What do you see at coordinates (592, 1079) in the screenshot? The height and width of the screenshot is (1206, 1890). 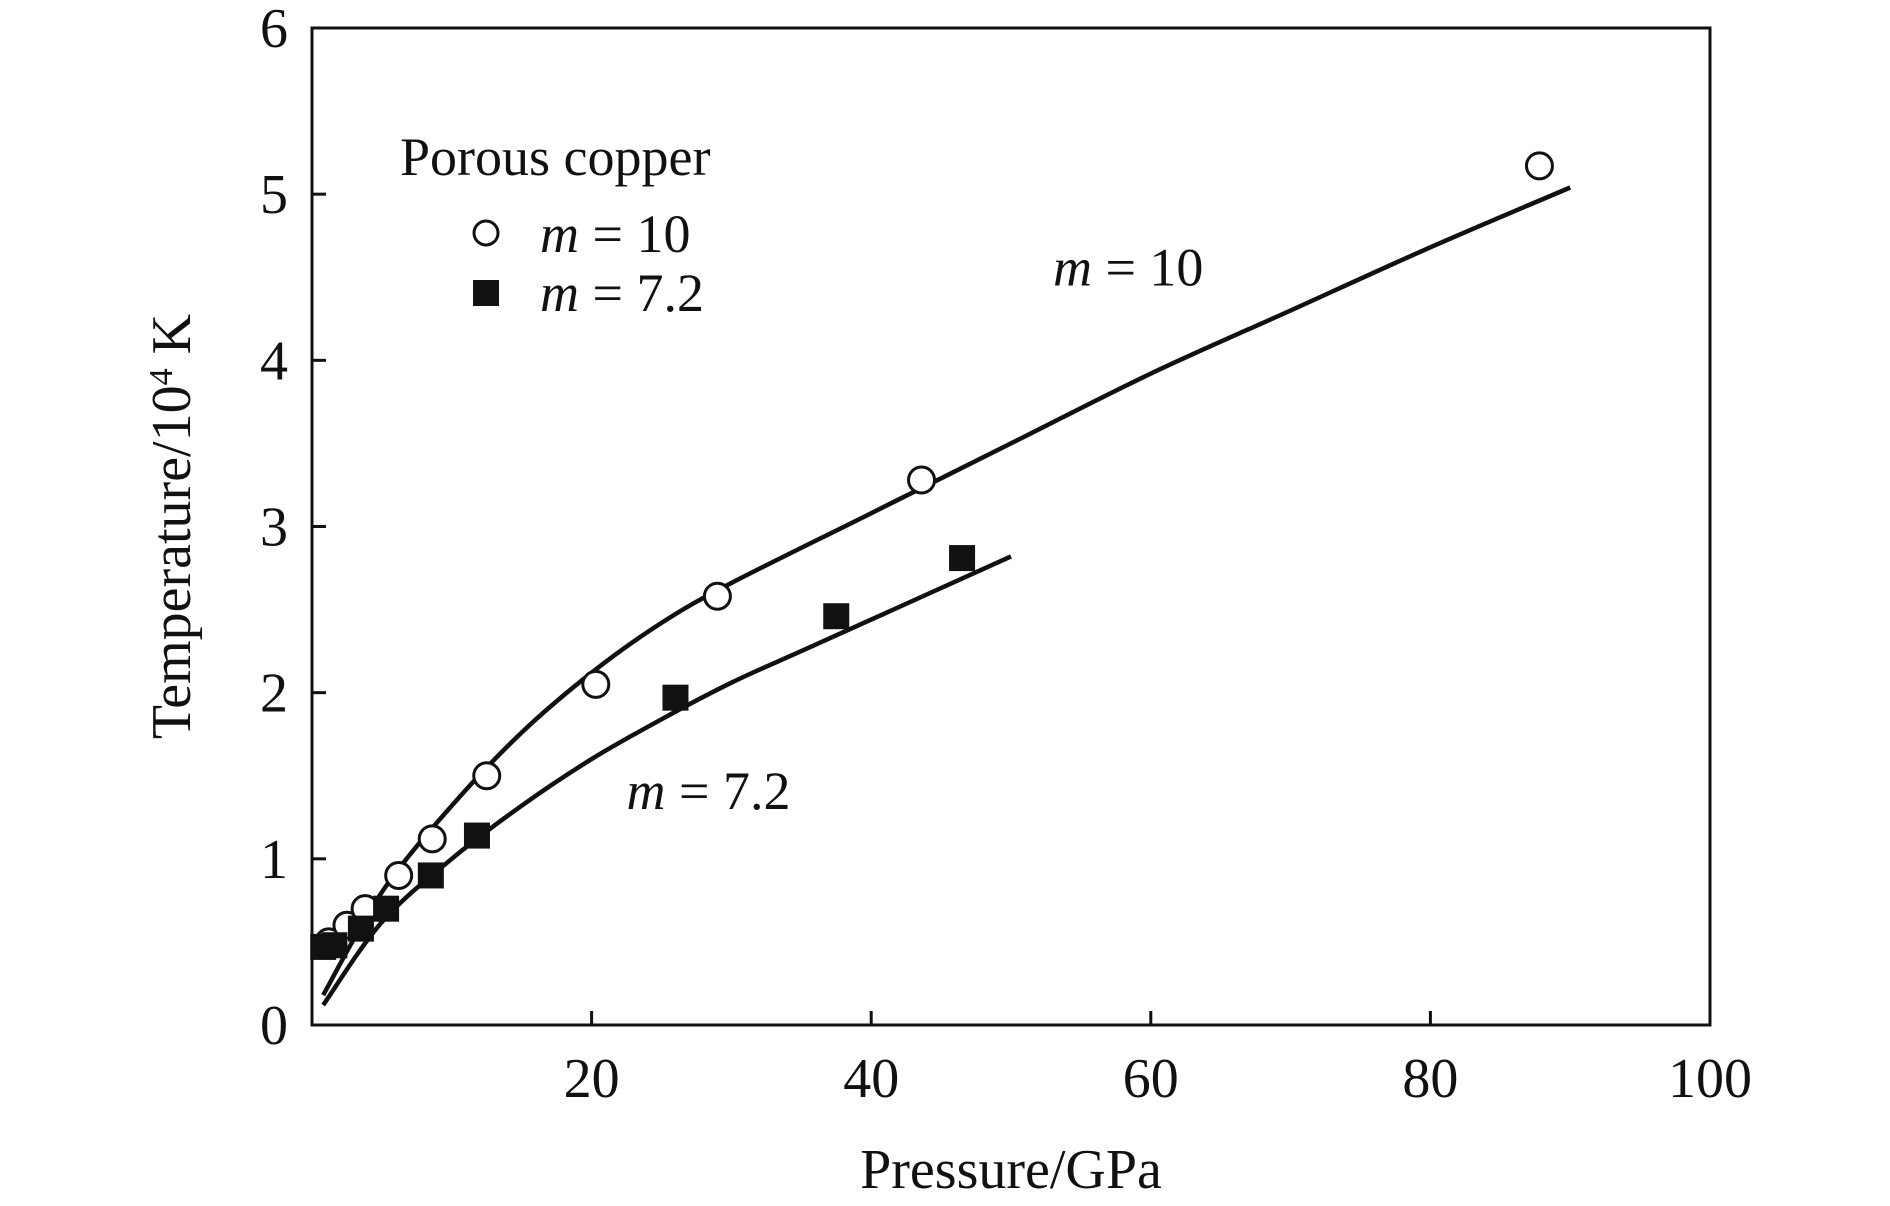 I see `x-tick-label: 20` at bounding box center [592, 1079].